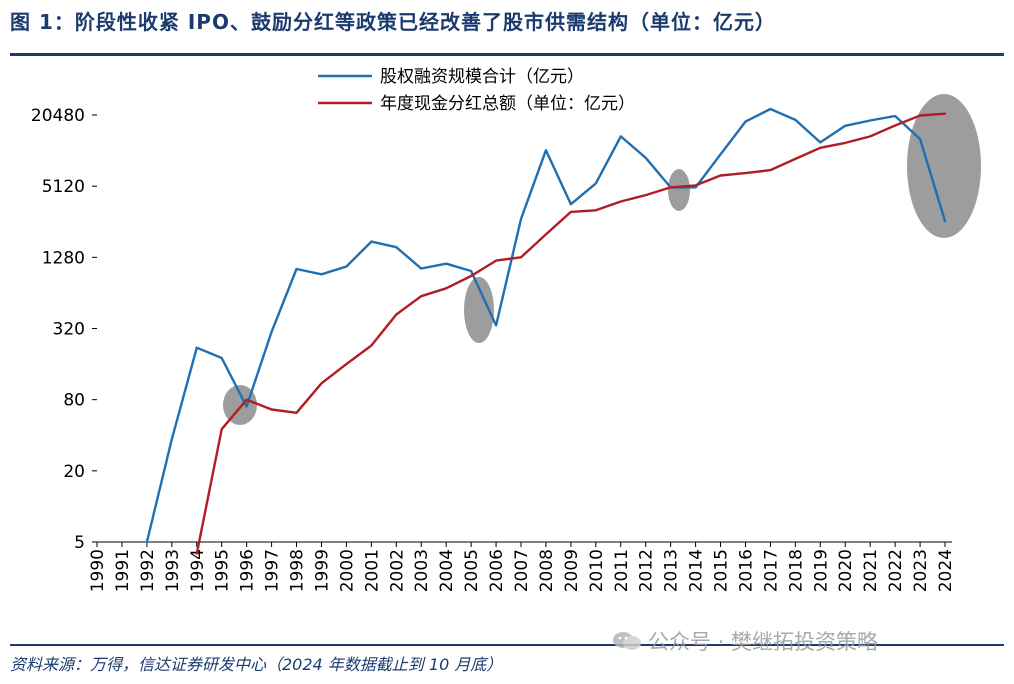 The width and height of the screenshot is (1014, 684). What do you see at coordinates (476, 90) in the screenshot?
I see `legend: 股权融资规模合计（亿元） 年度现金分红总额（单位：亿元）` at bounding box center [476, 90].